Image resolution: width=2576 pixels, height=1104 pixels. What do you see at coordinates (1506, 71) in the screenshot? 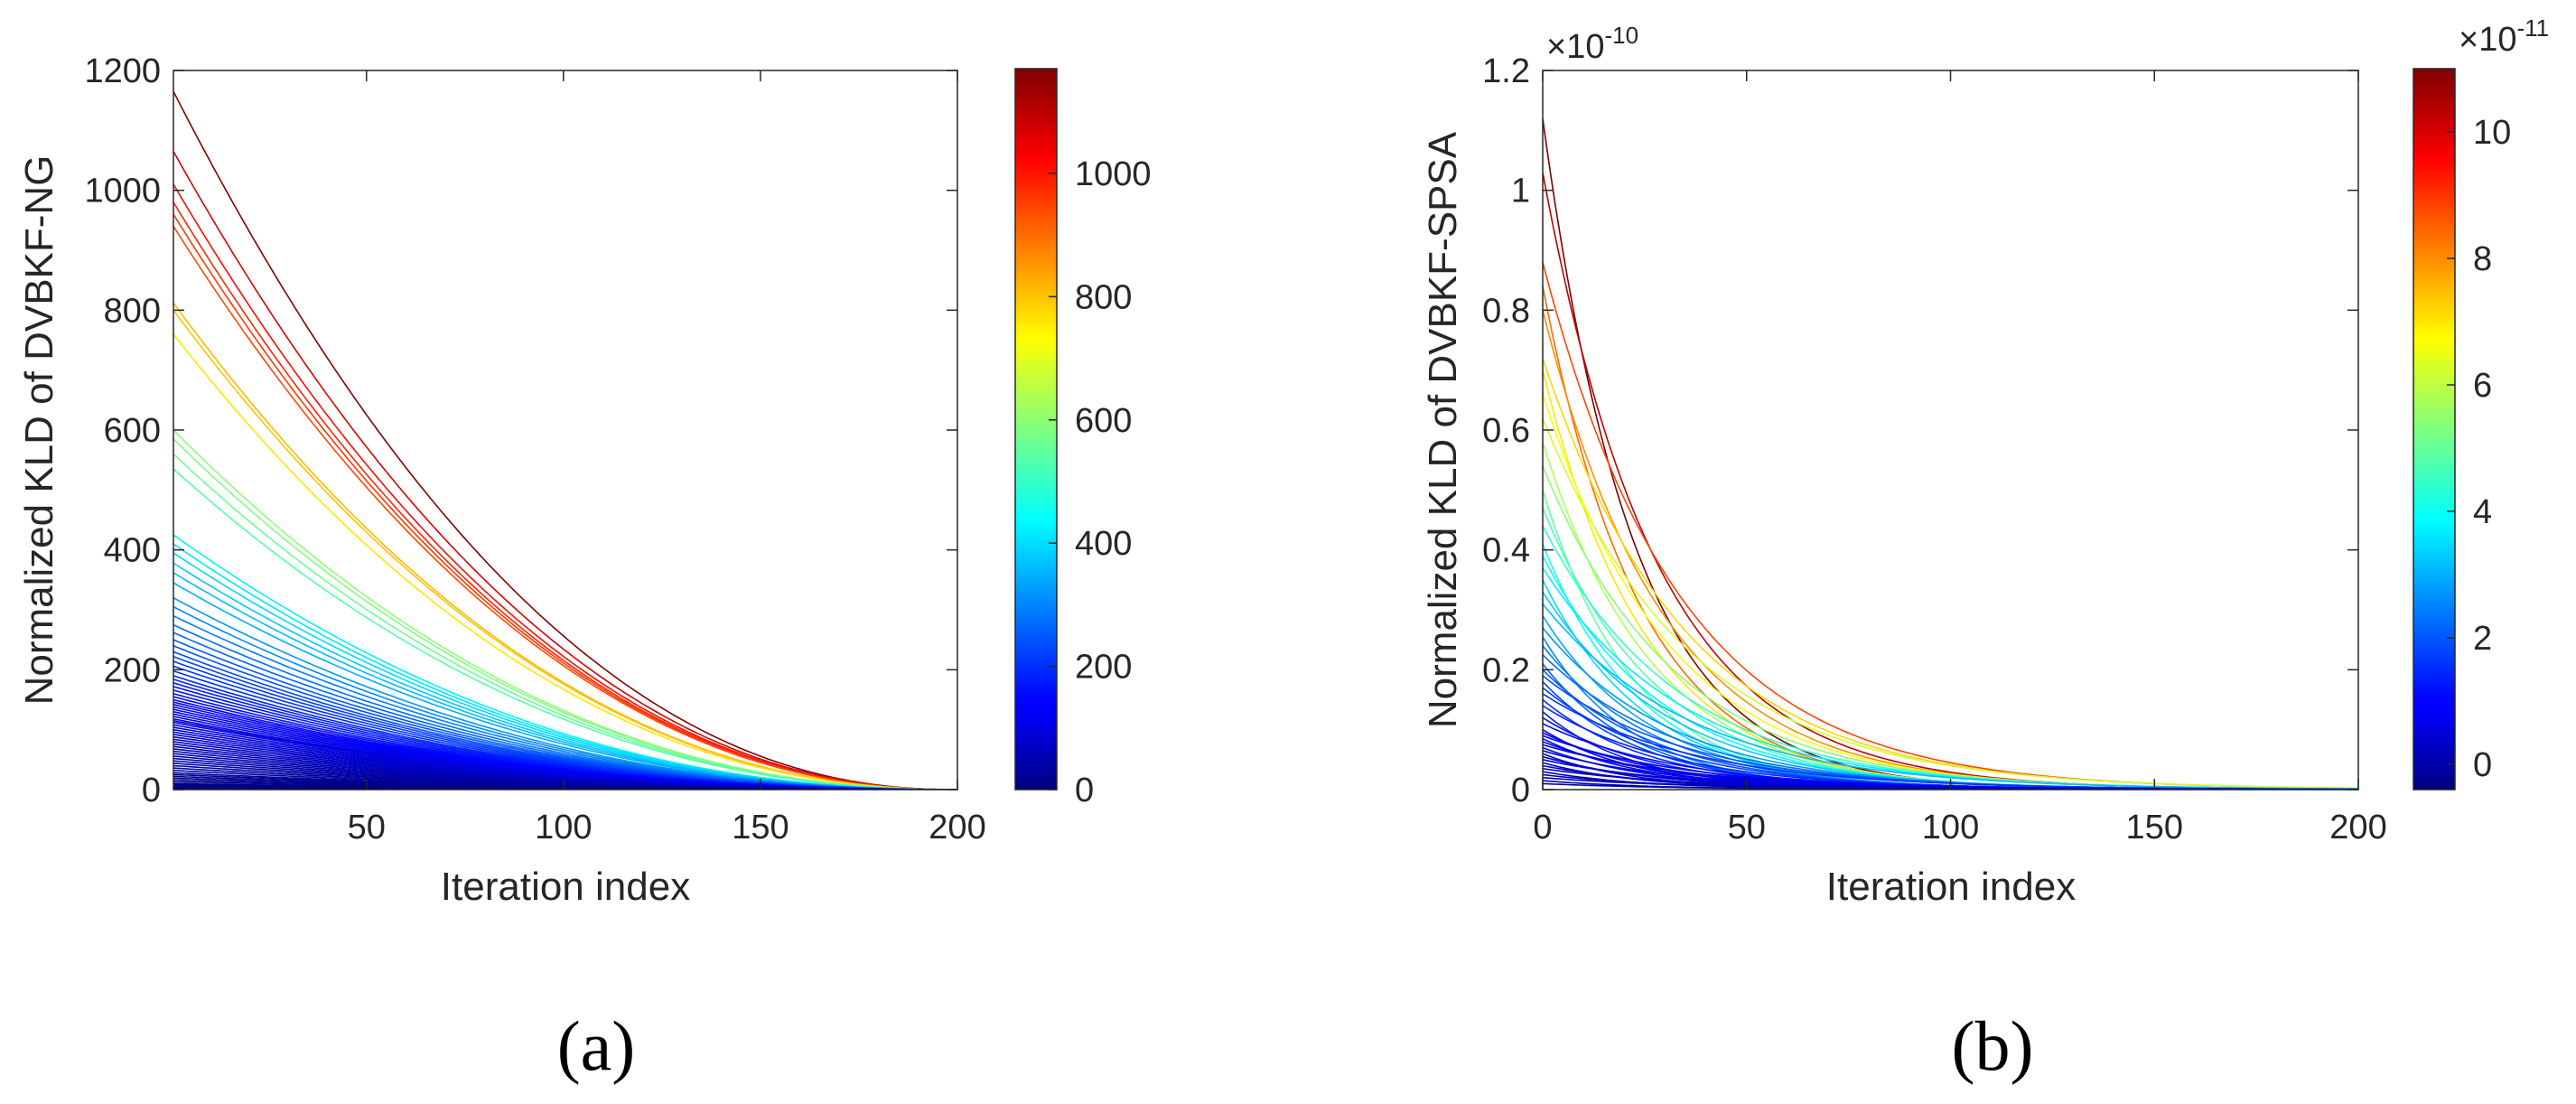
I see `y-tick-label: 1.2` at bounding box center [1506, 71].